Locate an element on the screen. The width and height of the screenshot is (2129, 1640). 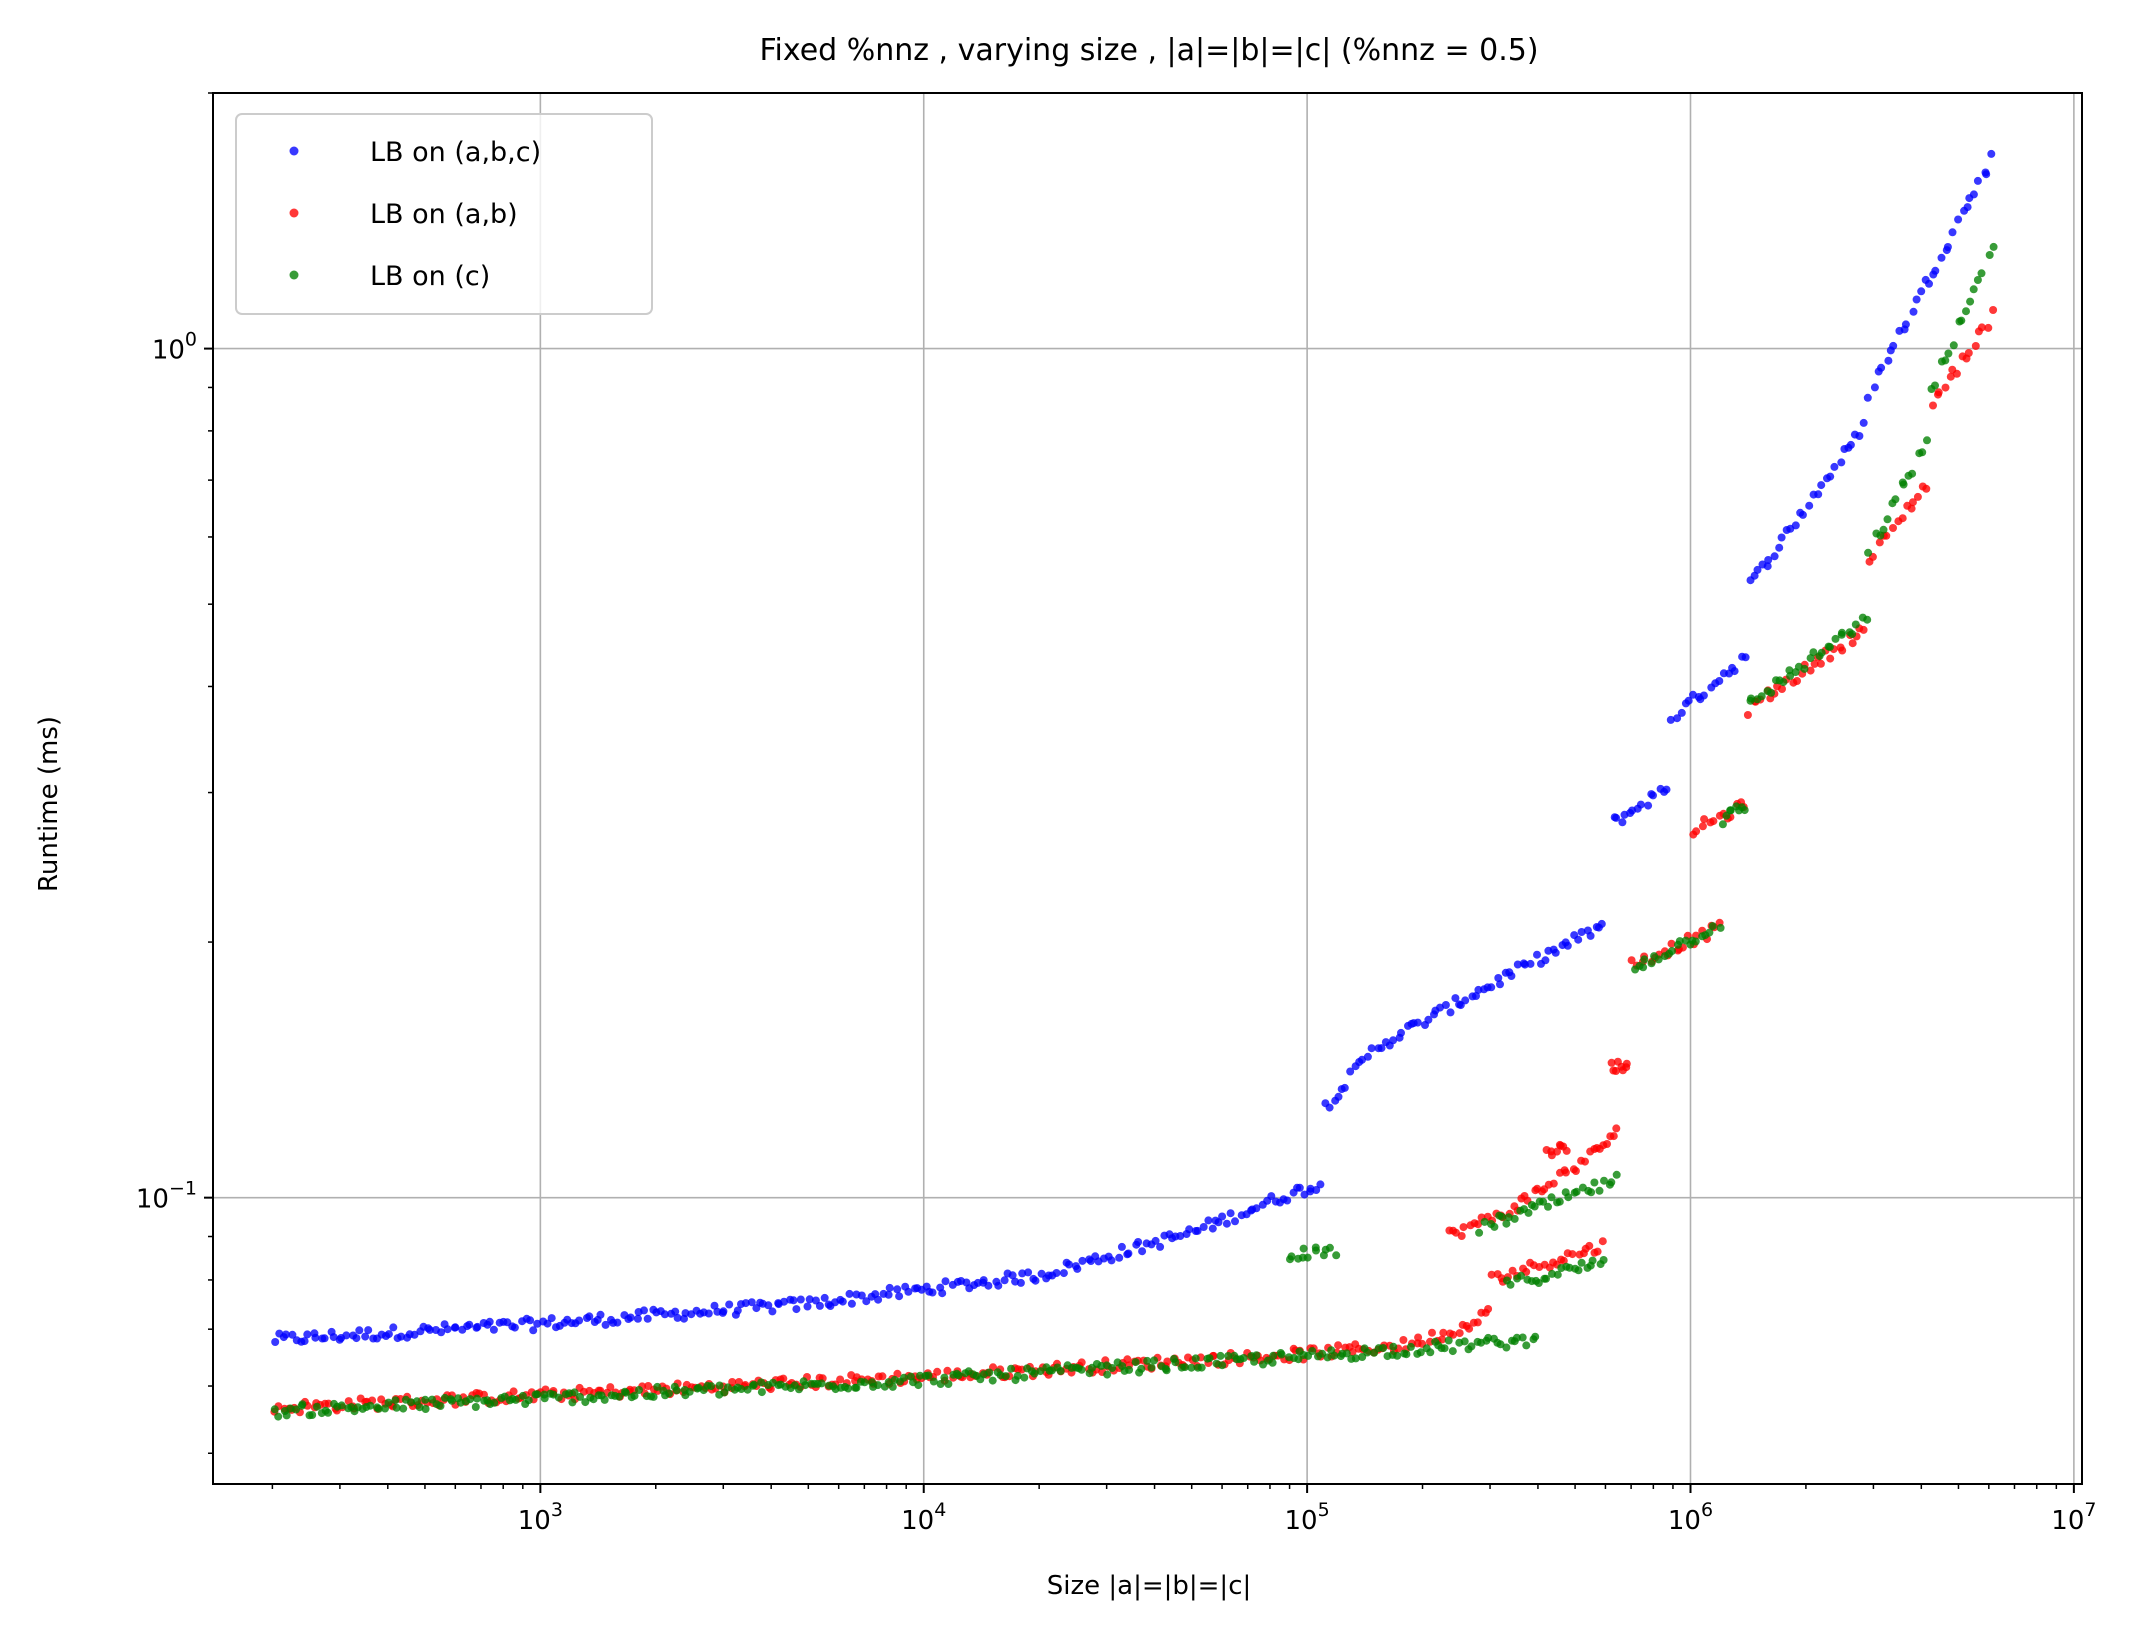
legend: LB on (a,b,c) LB on (a,b) LB on (c) is located at coordinates (444, 214).